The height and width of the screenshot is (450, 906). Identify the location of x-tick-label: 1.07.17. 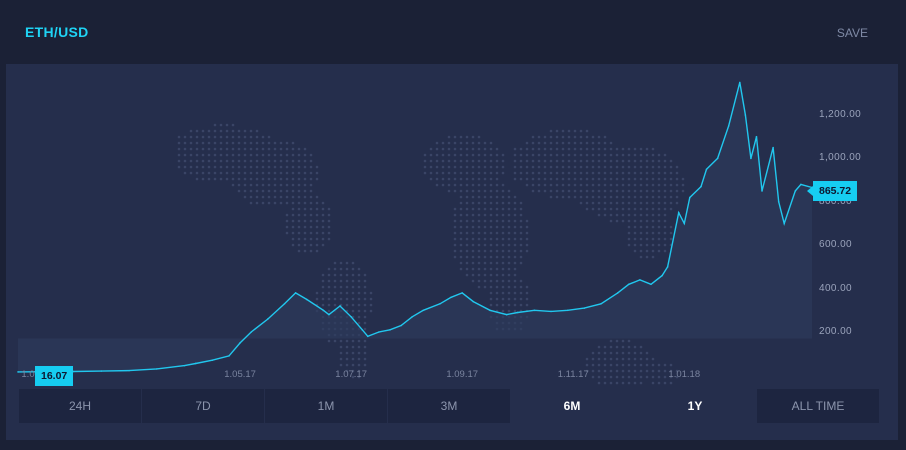
(351, 374).